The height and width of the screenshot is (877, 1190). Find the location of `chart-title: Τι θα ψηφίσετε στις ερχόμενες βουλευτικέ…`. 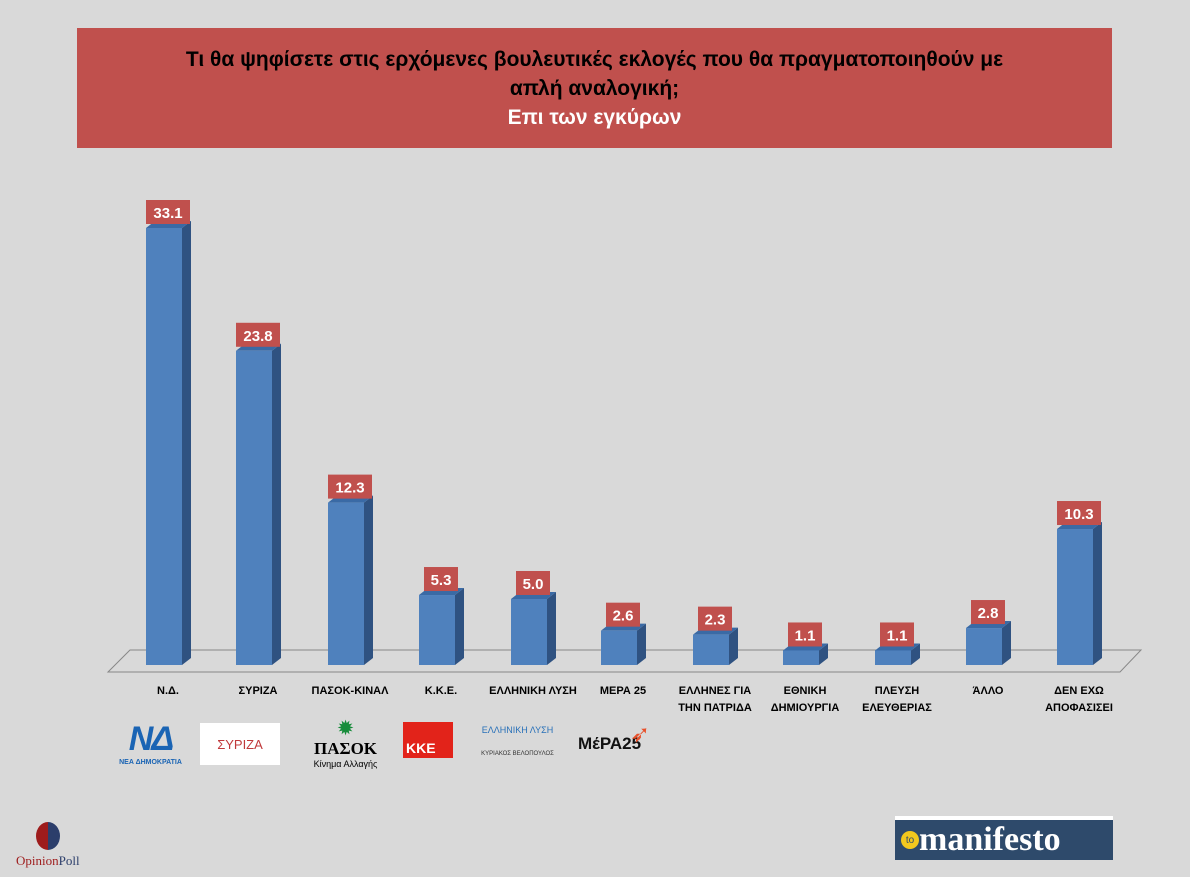

chart-title: Τι θα ψηφίσετε στις ερχόμενες βουλευτικέ… is located at coordinates (594, 88).